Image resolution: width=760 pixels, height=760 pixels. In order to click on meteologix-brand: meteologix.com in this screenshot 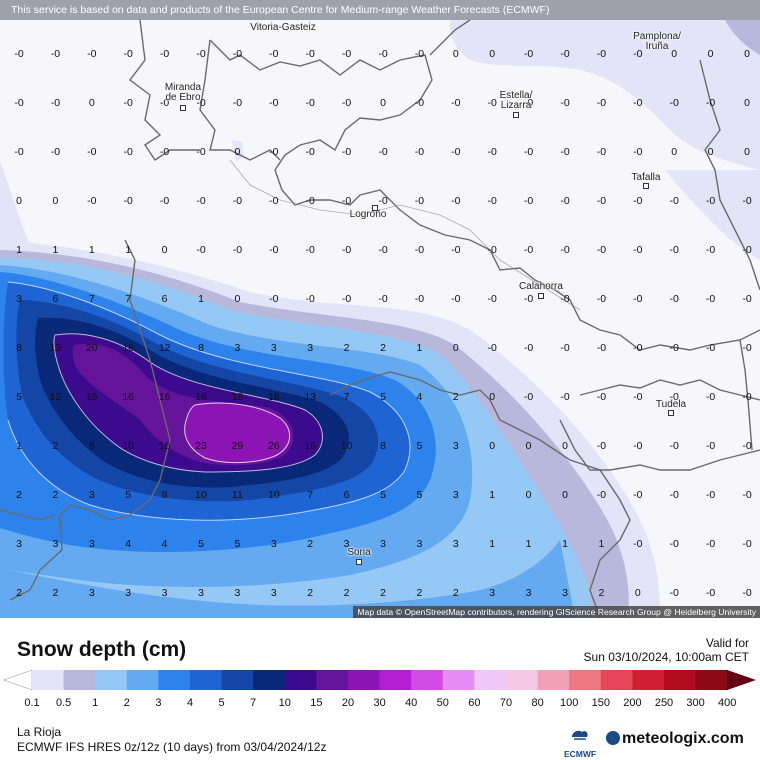, I will do `click(675, 739)`.